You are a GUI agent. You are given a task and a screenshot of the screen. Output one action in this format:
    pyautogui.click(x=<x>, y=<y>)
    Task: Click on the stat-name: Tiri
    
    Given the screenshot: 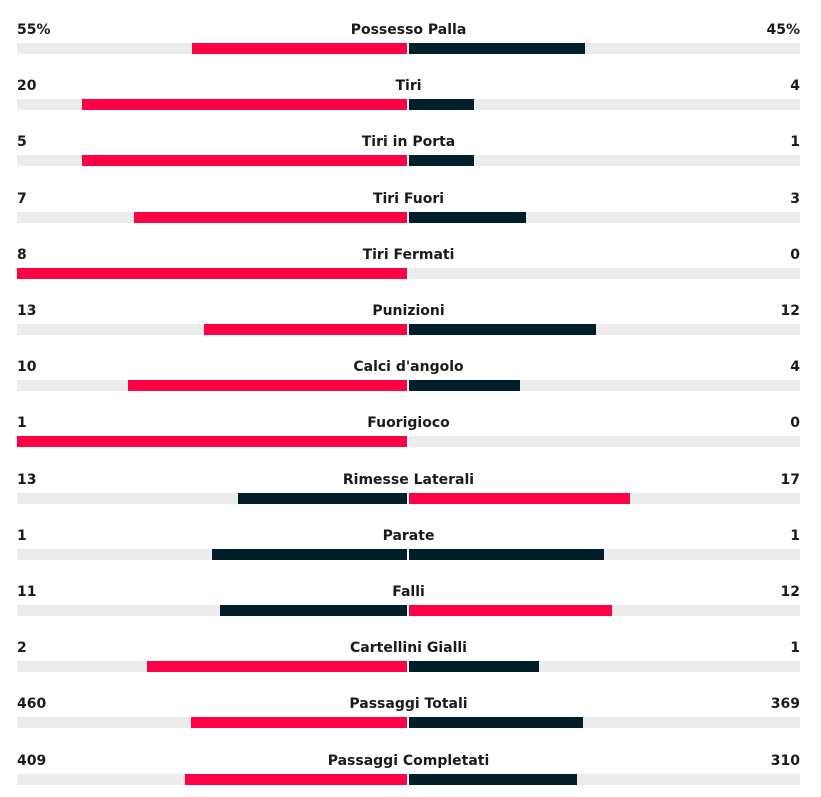 What is the action you would take?
    pyautogui.click(x=408, y=86)
    